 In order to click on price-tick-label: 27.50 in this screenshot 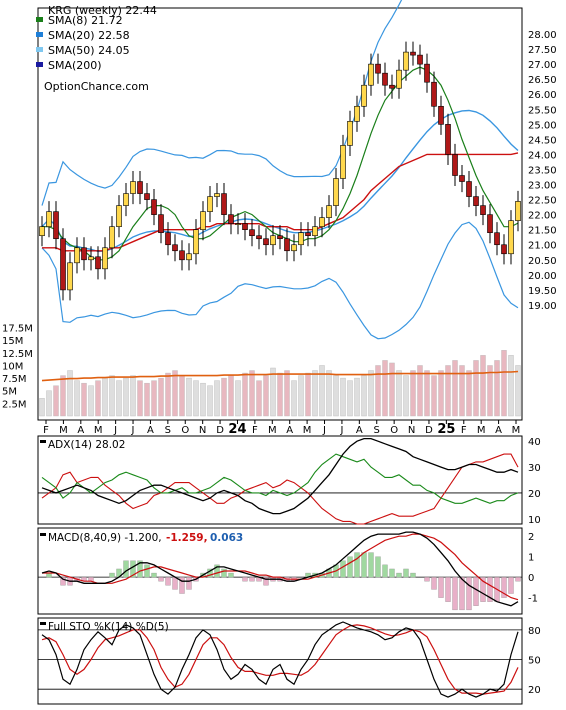, I will do `click(542, 50)`.